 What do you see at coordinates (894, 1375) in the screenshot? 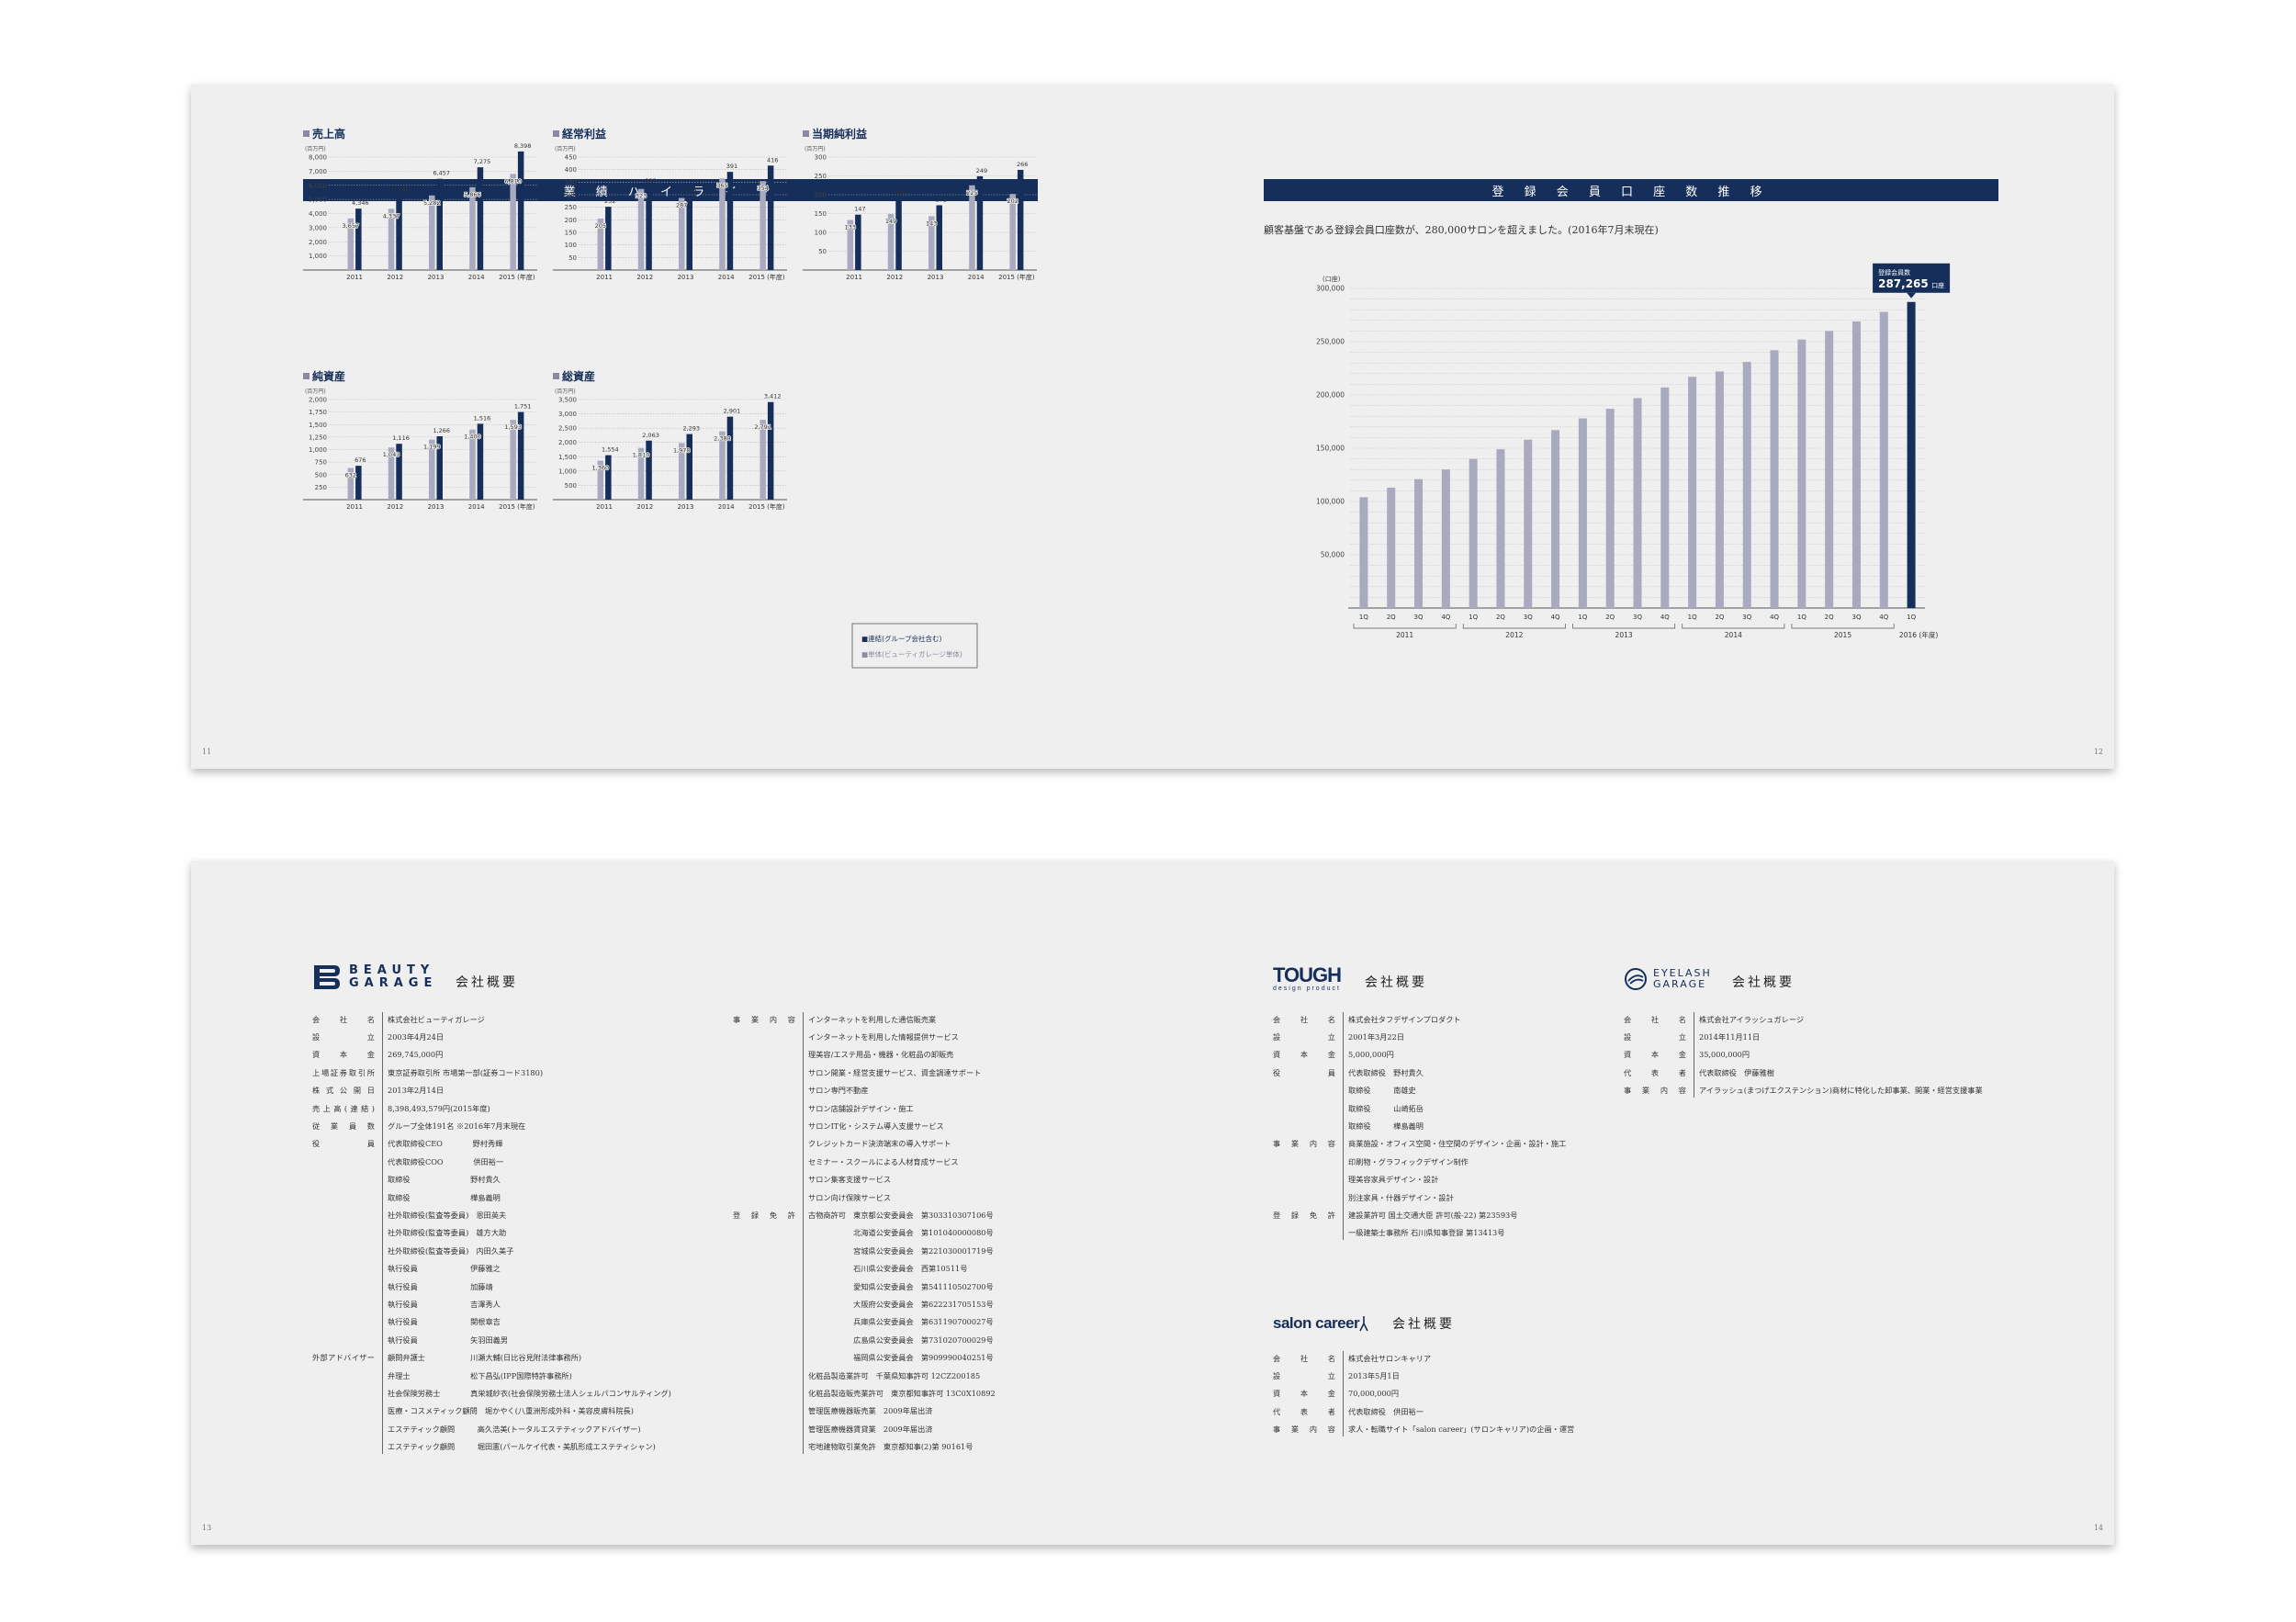
I see `profile-value: 化粧品製造業許可 千葉県知事許可 12CZ200185` at bounding box center [894, 1375].